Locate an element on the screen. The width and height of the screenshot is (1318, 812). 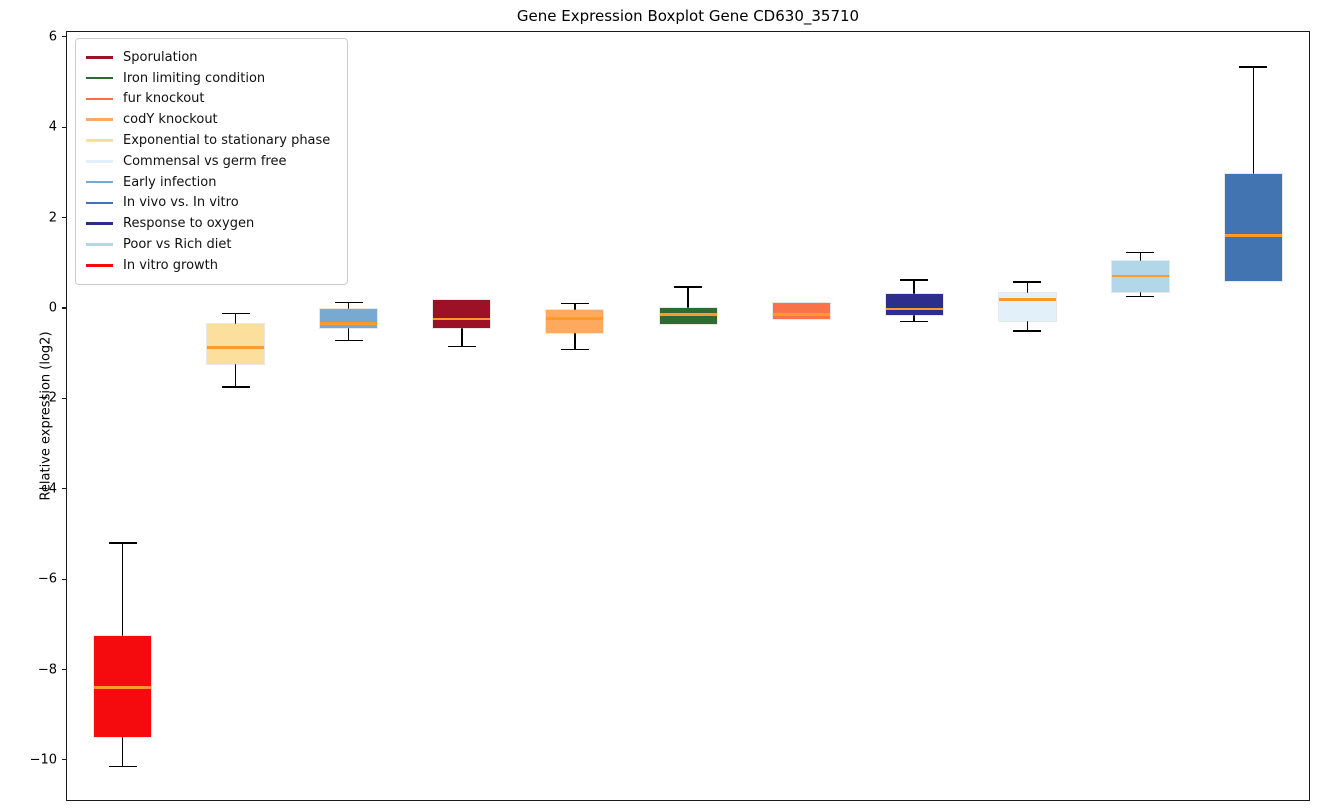
legend-label: Sporulation is located at coordinates (160, 57).